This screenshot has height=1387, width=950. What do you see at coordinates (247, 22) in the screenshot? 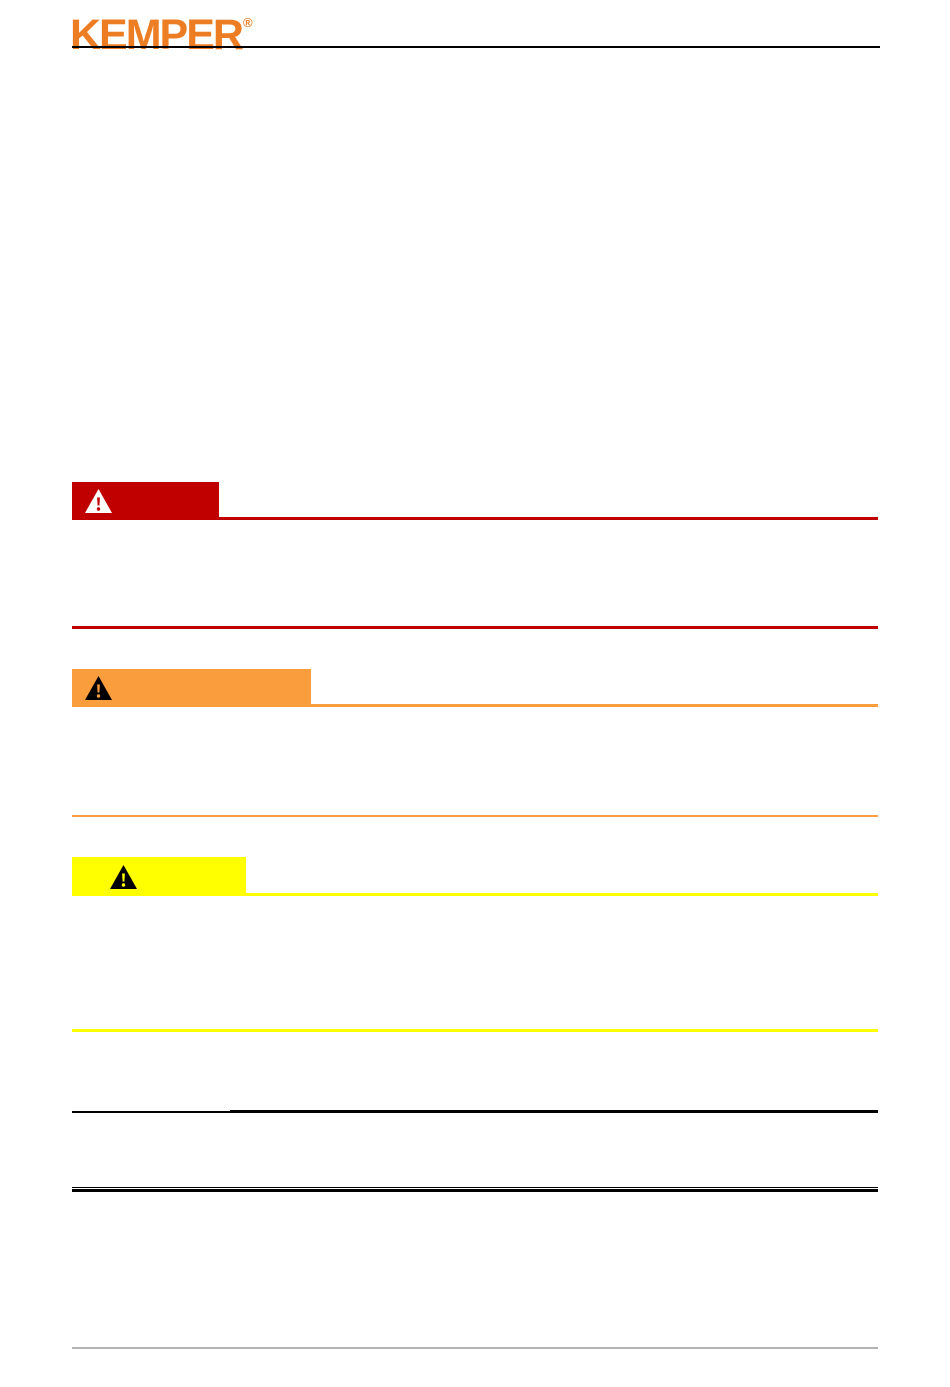
I see `registered-mark: ®` at bounding box center [247, 22].